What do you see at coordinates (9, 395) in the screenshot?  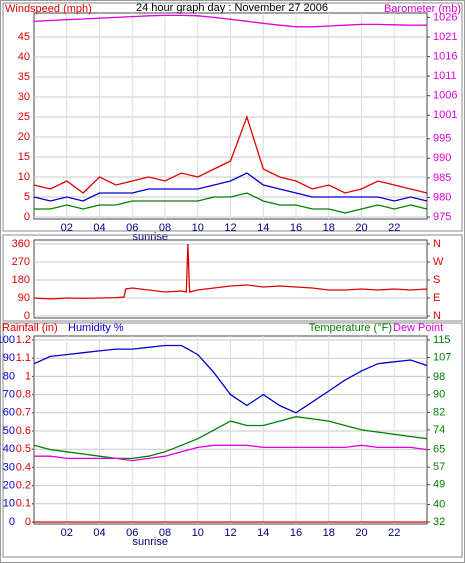 I see `y-tick-label: 70` at bounding box center [9, 395].